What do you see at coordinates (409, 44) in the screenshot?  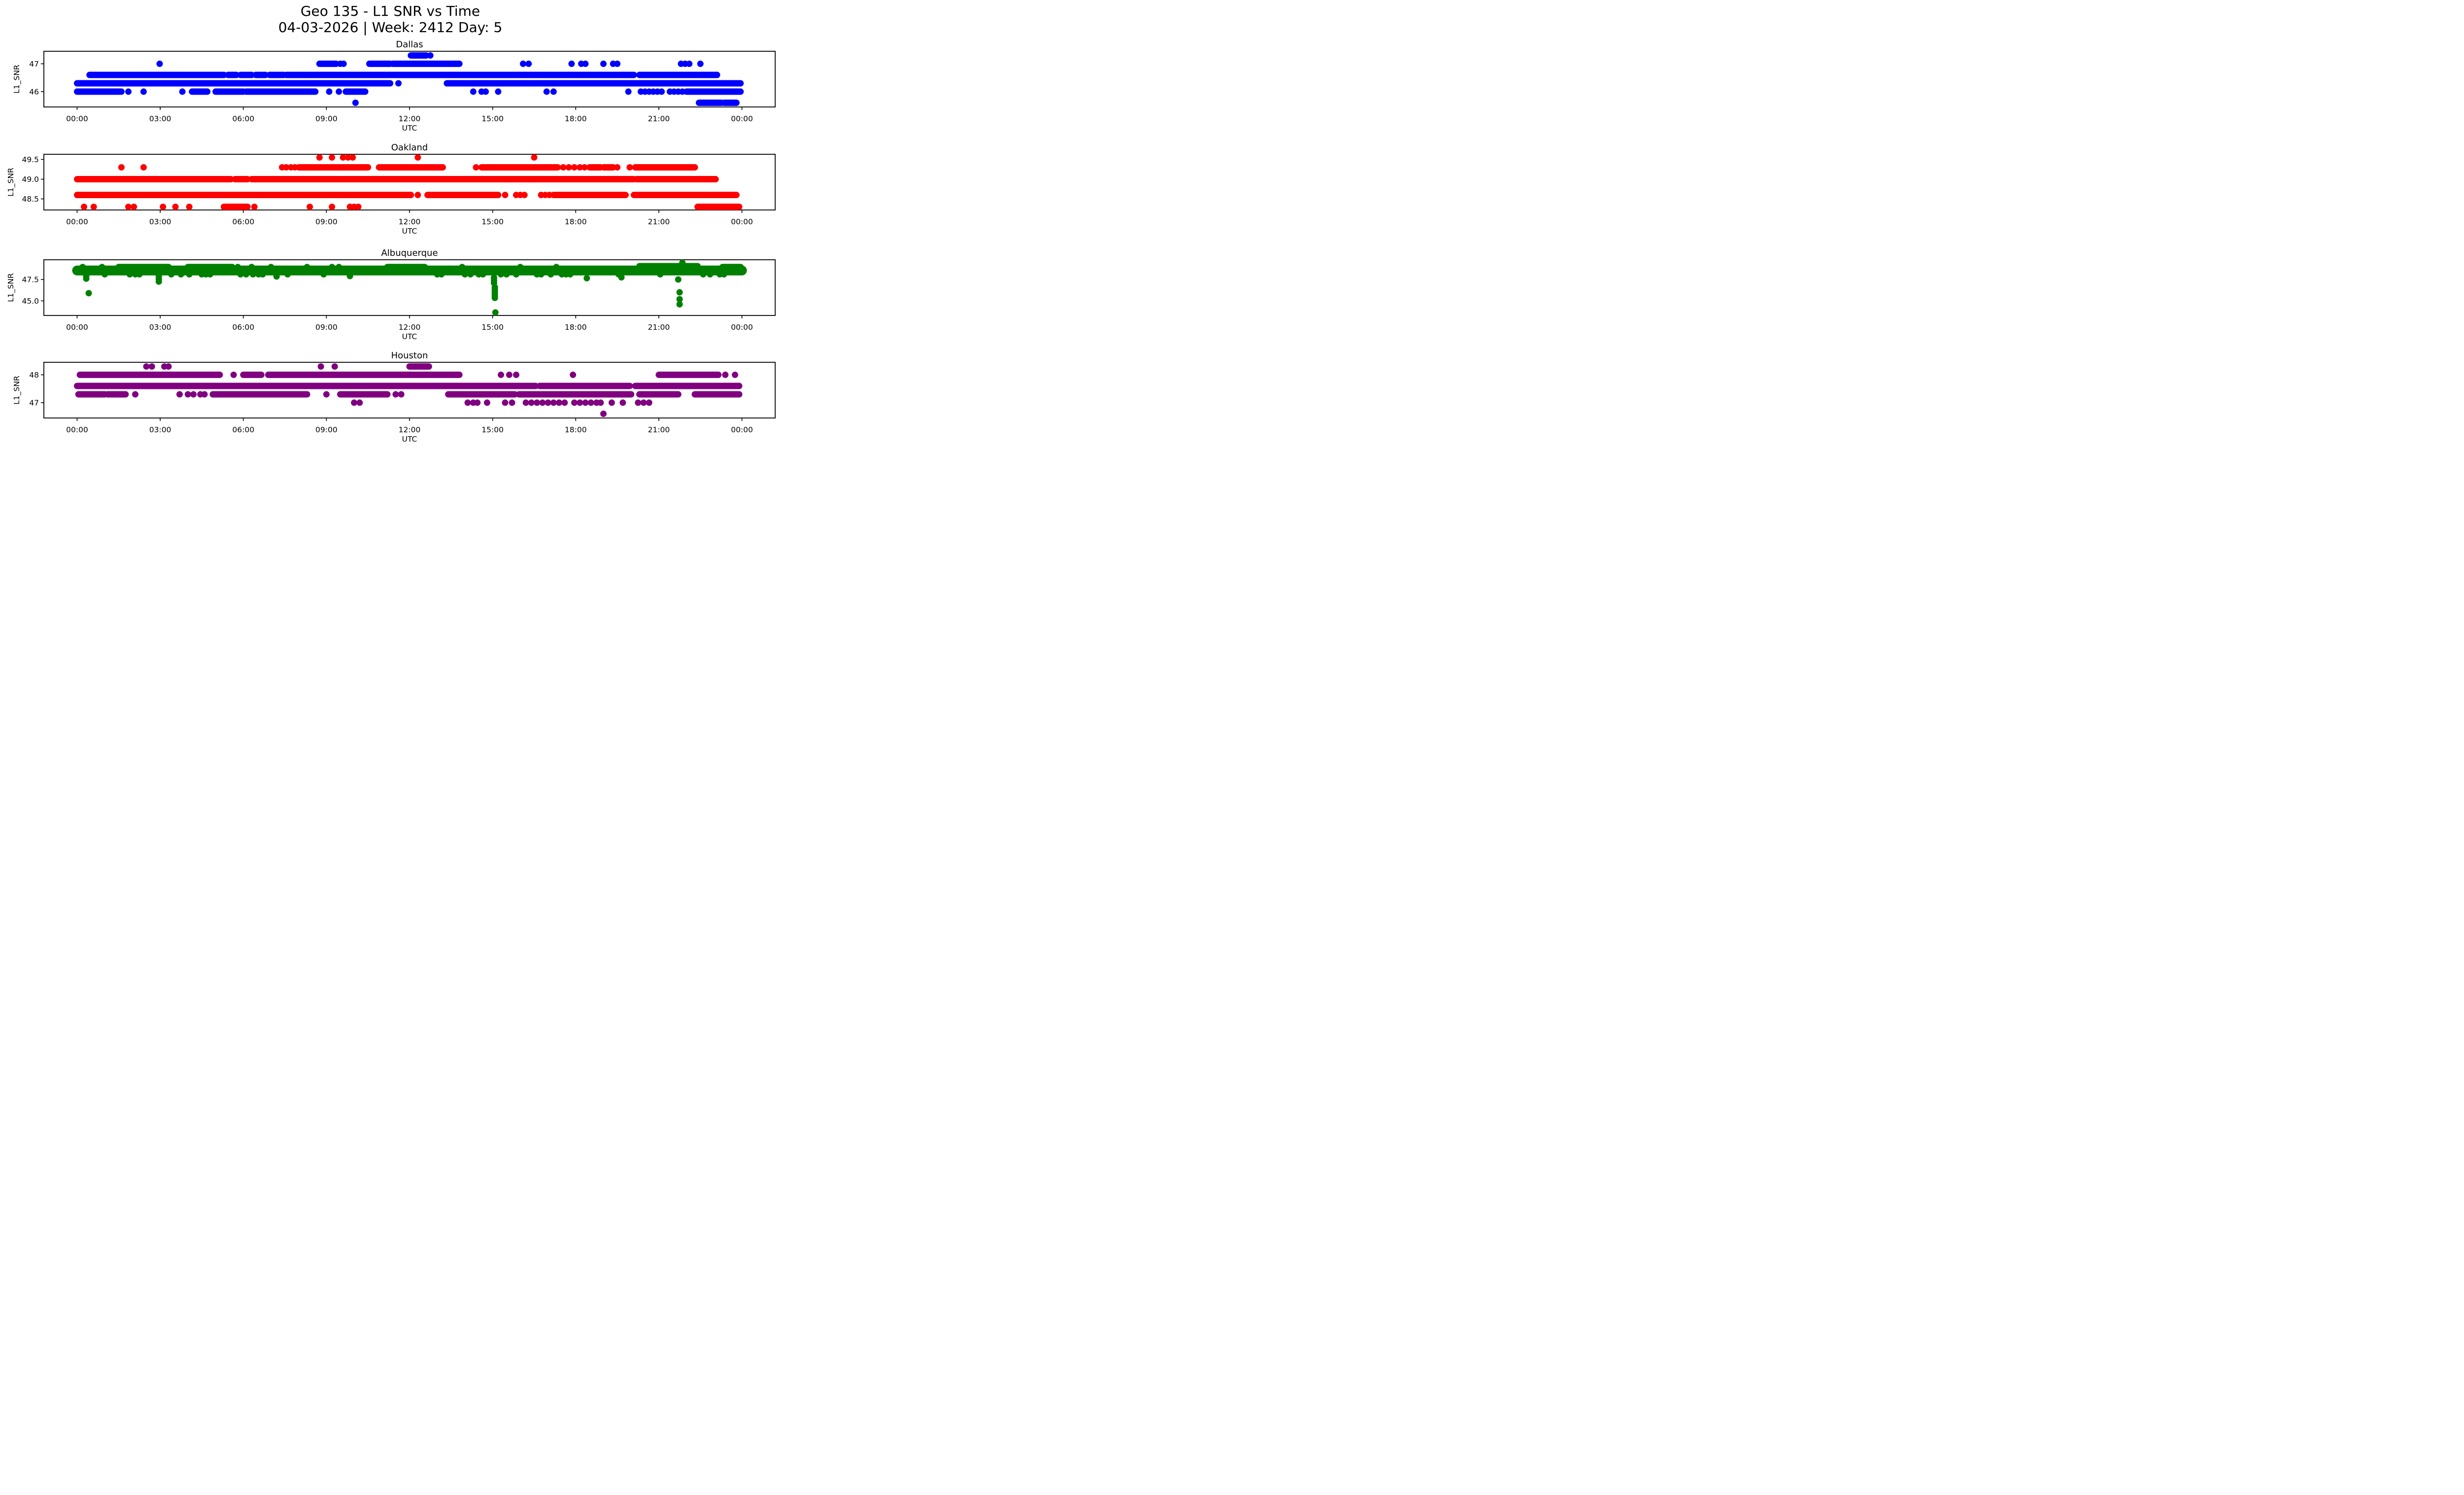 I see `subplot-title: Dallas` at bounding box center [409, 44].